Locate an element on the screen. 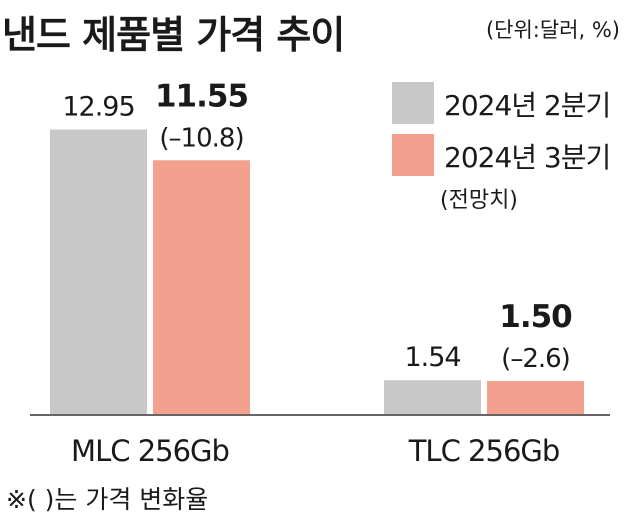 This screenshot has height=519, width=630. value-label-tlc-s2: 1.50 is located at coordinates (535, 317).